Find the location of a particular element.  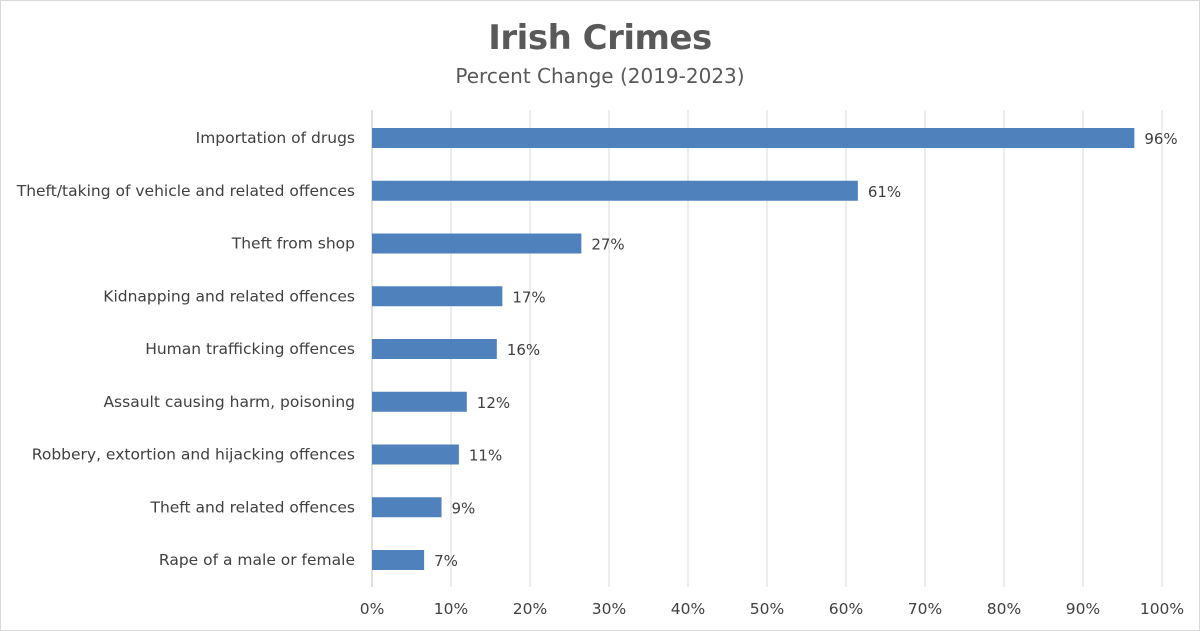

data-label: 27% is located at coordinates (607, 245).